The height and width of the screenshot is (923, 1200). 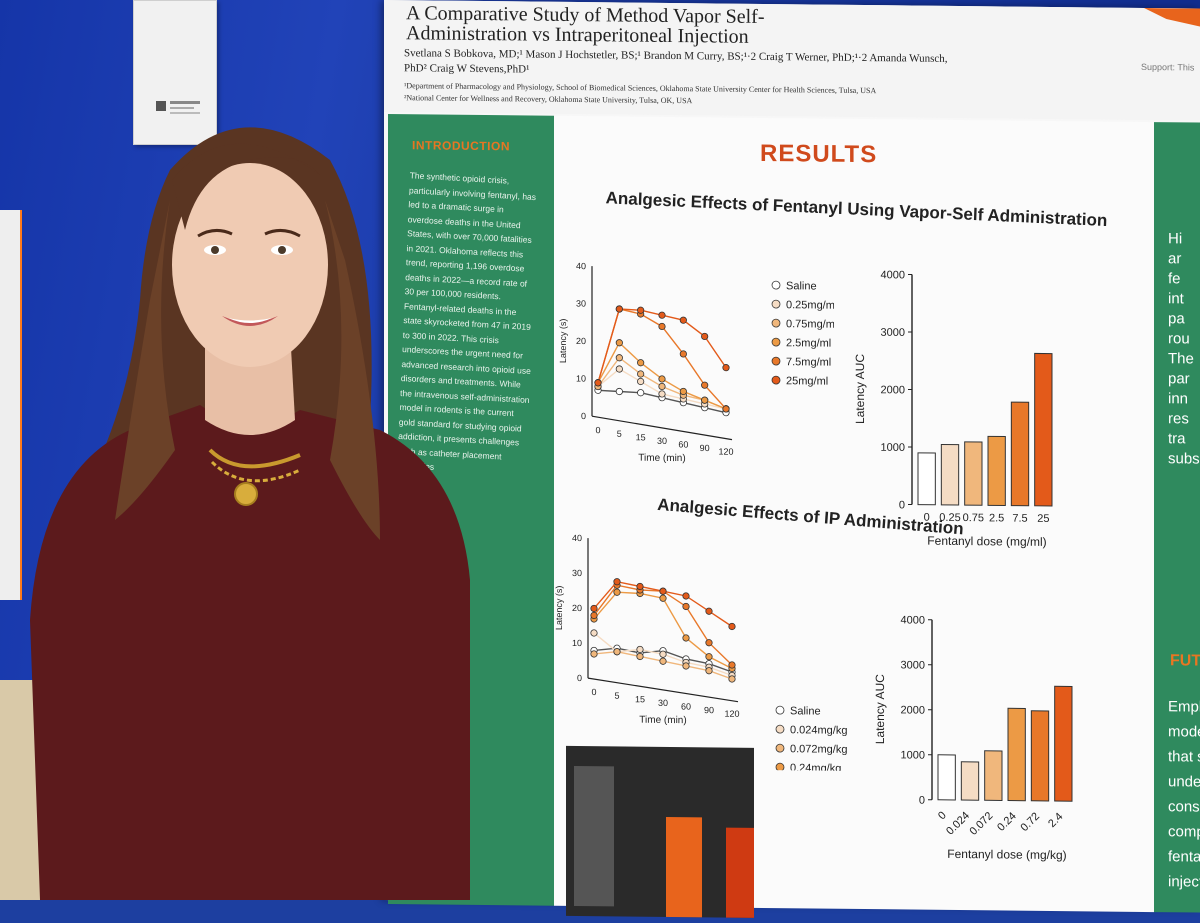 I want to click on left-iris, so click(x=215, y=250).